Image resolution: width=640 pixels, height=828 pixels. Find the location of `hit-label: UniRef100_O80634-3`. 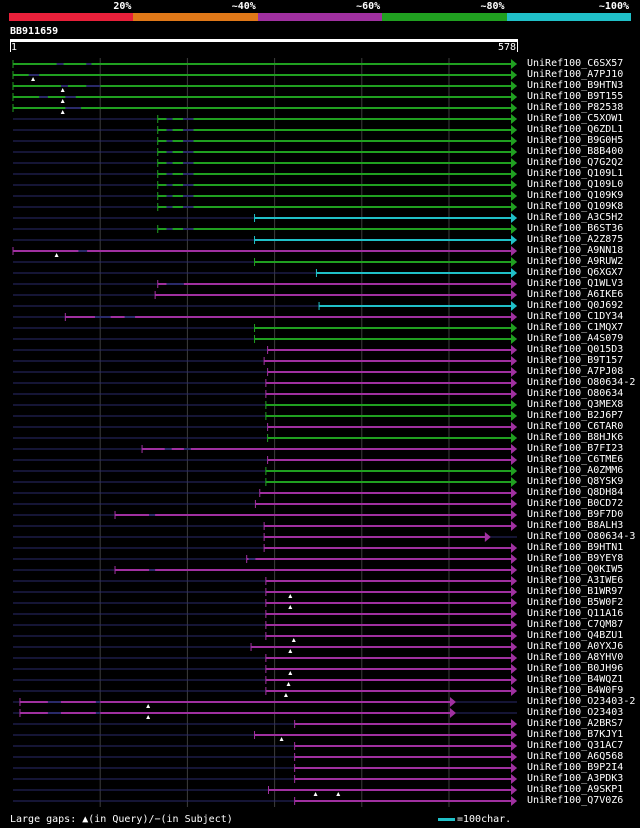

hit-label: UniRef100_O80634-3 is located at coordinates (581, 536).